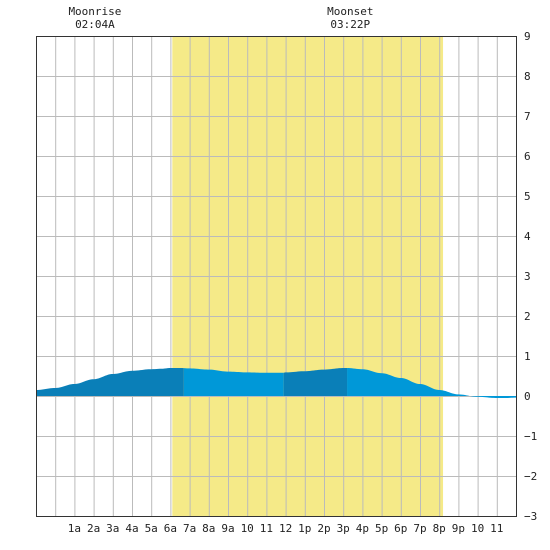 This screenshot has width=550, height=550. I want to click on y-tick-label: −2, so click(530, 476).